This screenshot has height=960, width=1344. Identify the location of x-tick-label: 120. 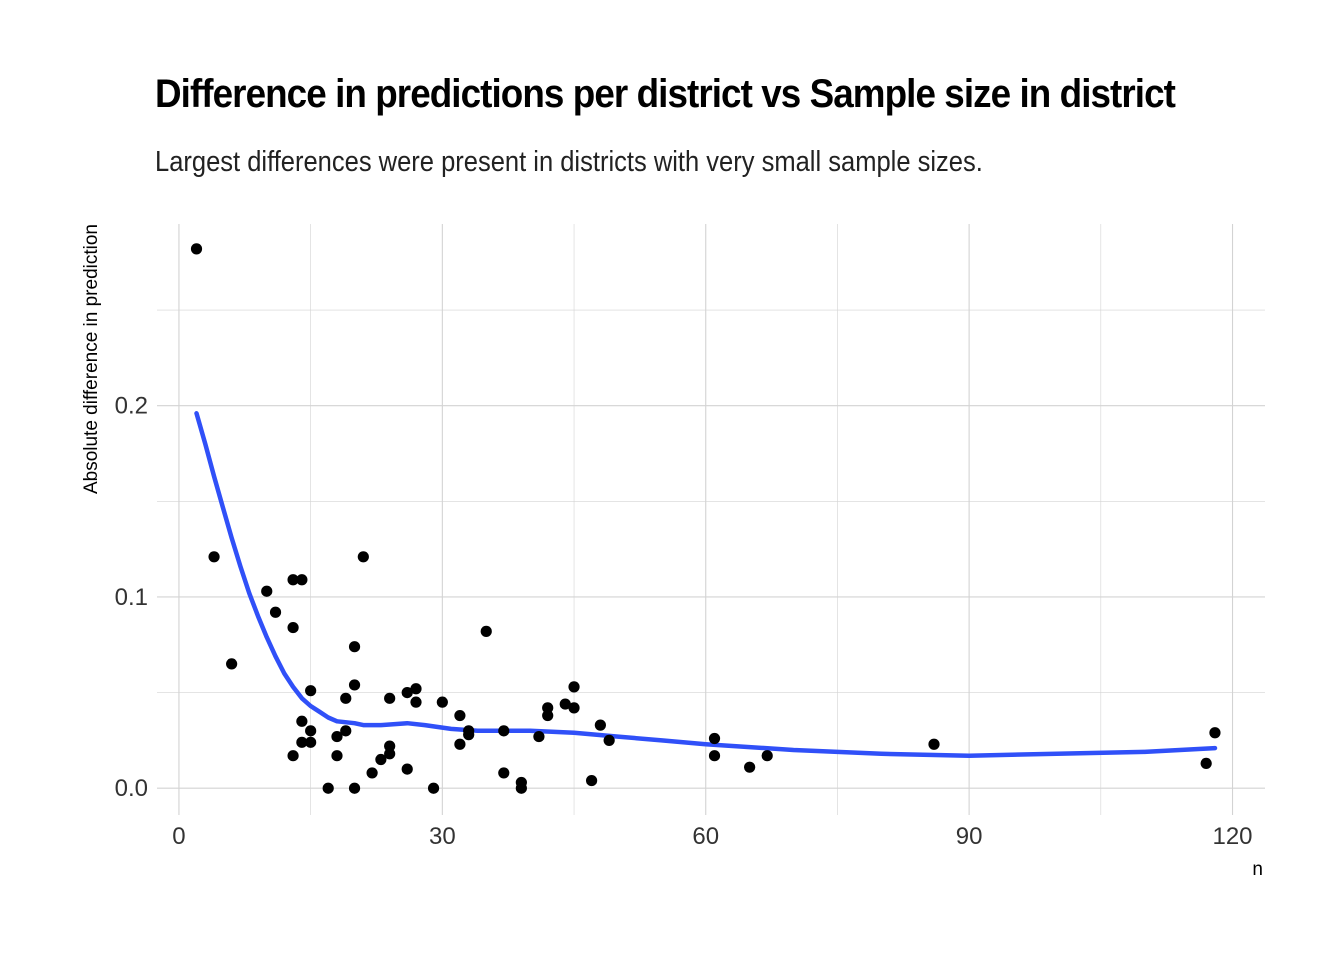
(1232, 836).